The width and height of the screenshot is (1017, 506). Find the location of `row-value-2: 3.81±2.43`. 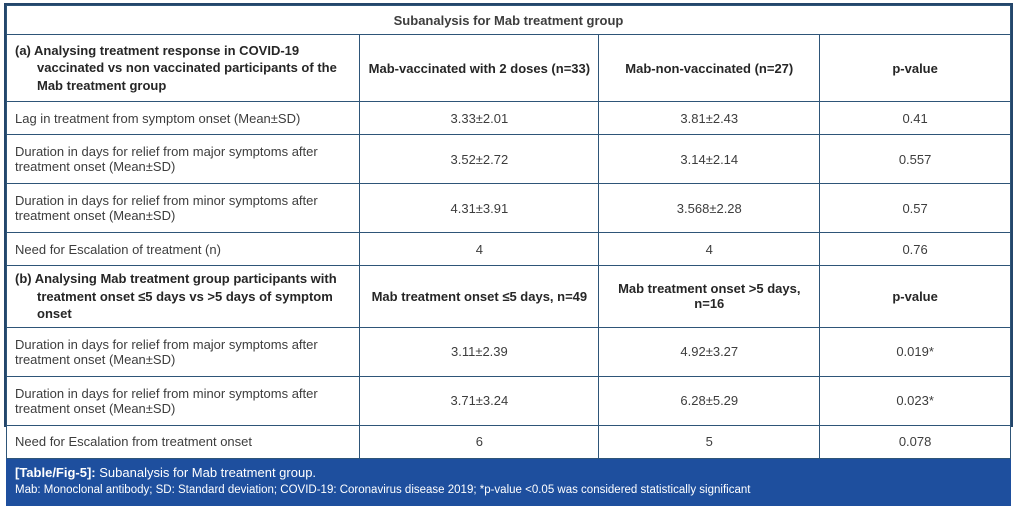

row-value-2: 3.81±2.43 is located at coordinates (709, 118).